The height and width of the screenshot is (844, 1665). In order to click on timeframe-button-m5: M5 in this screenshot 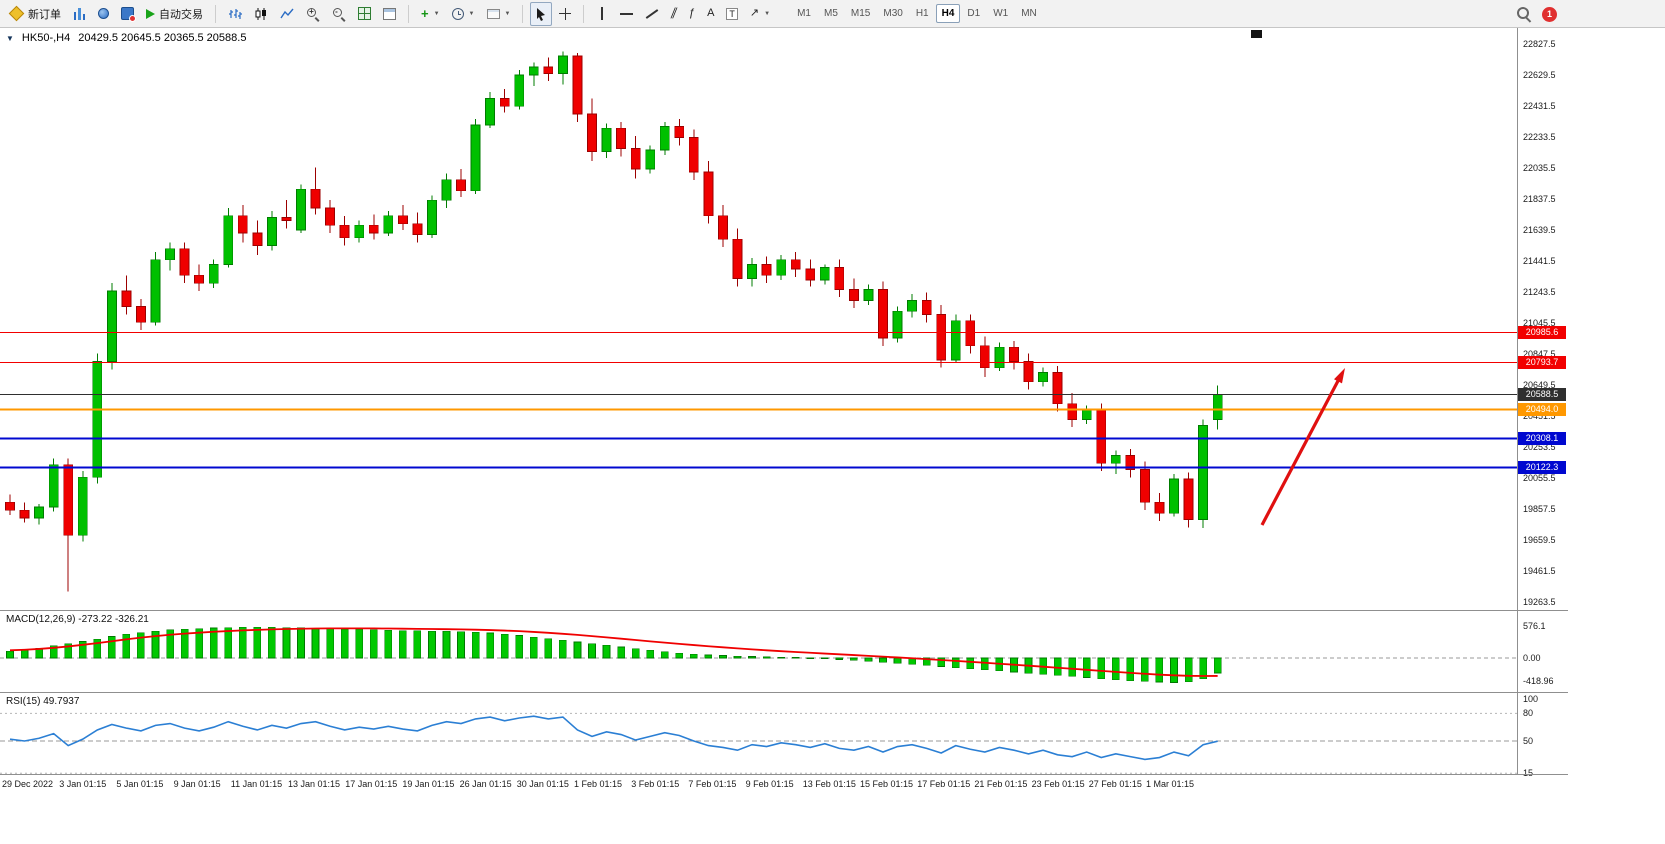, I will do `click(831, 13)`.